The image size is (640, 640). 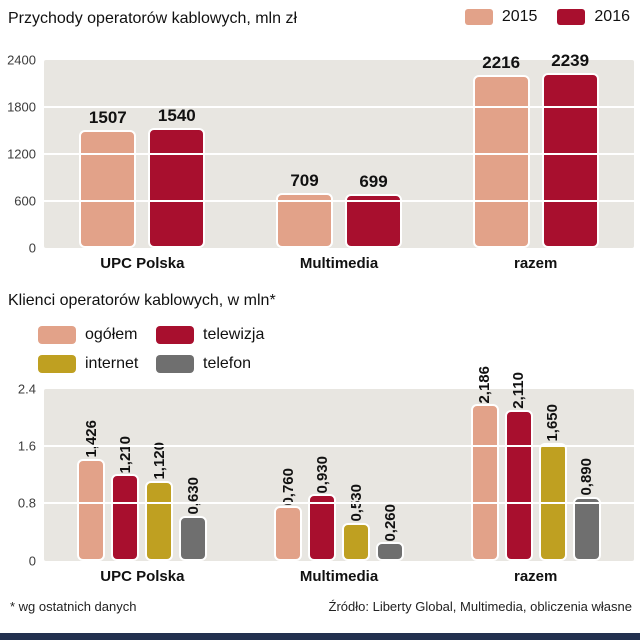 What do you see at coordinates (519, 16) in the screenshot?
I see `legend-label: 2015` at bounding box center [519, 16].